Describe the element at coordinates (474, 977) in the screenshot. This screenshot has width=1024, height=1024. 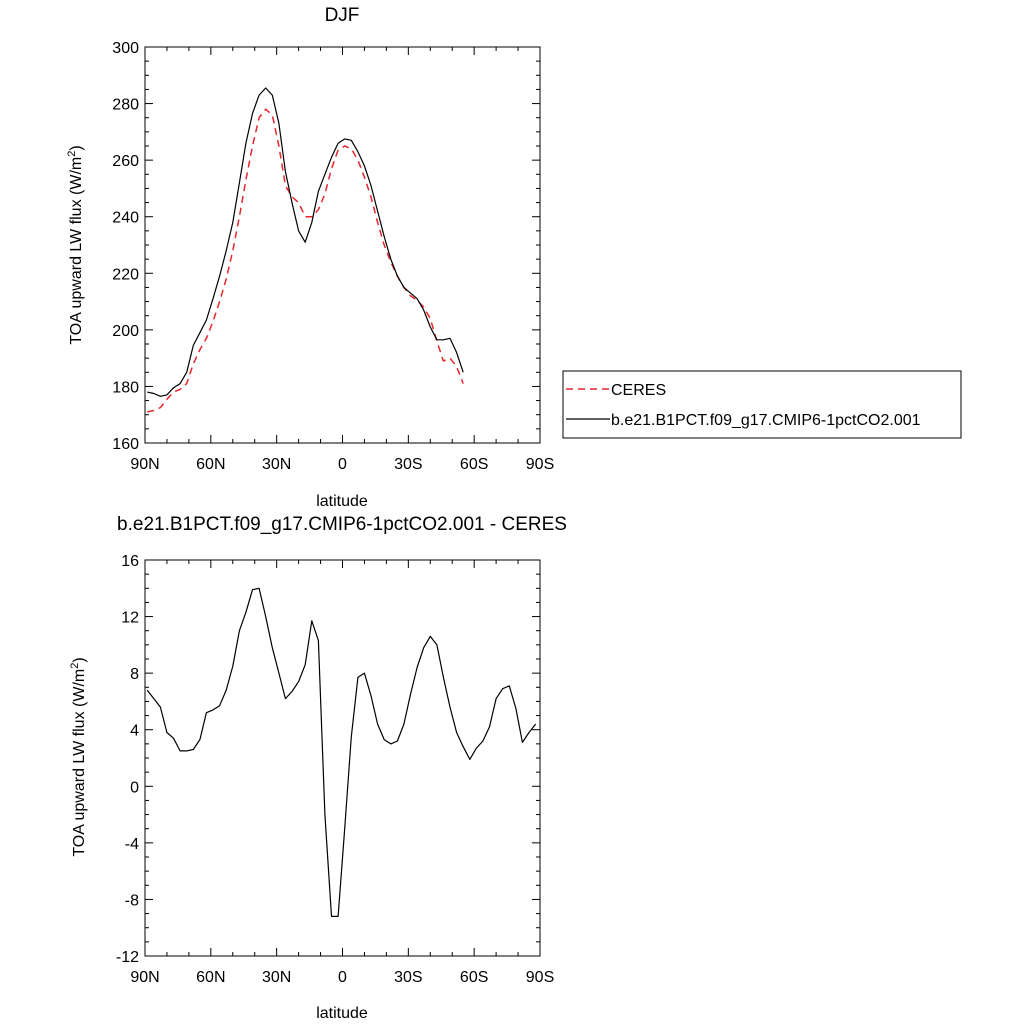
I see `bottom-x-tick-label: 60S` at that location.